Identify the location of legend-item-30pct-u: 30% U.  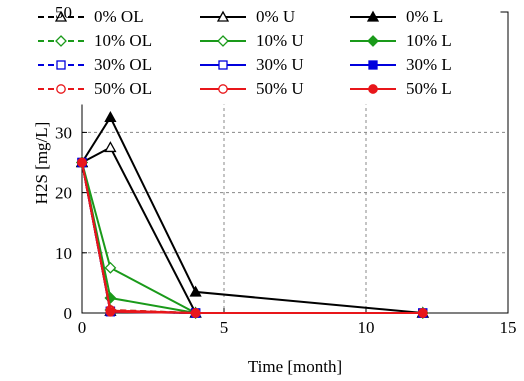
(252, 64).